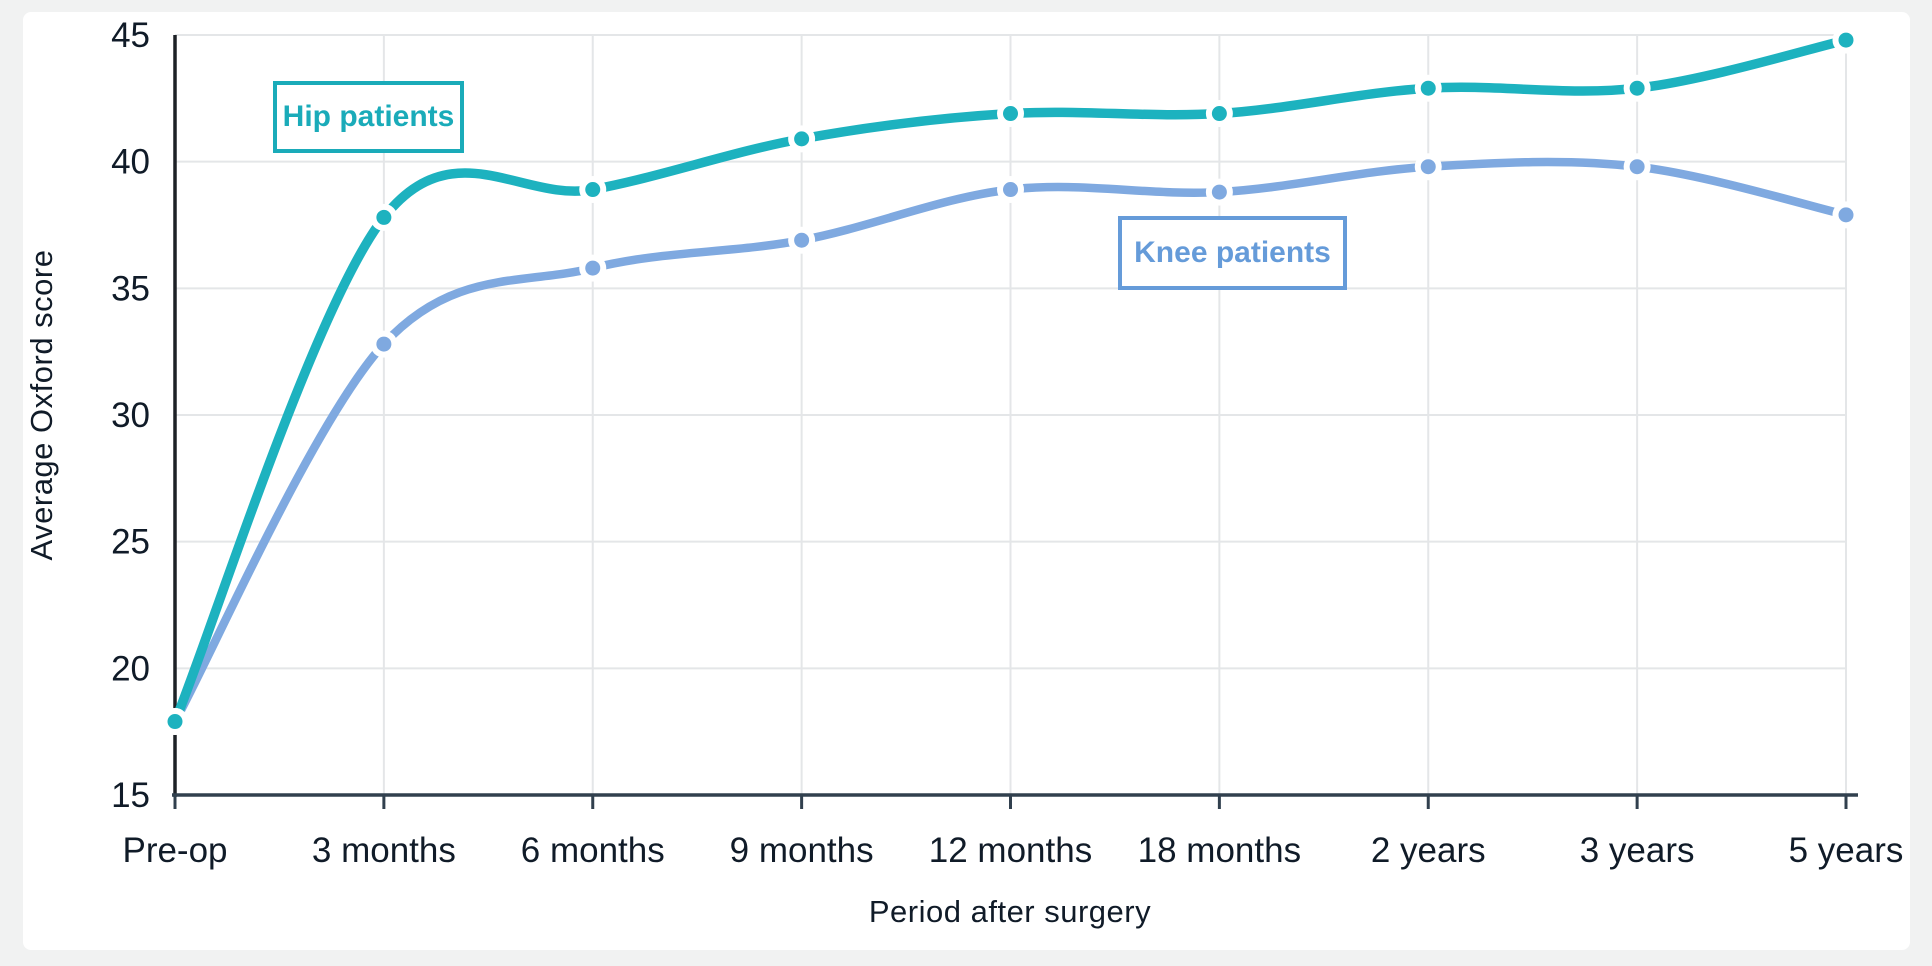 Image resolution: width=1932 pixels, height=966 pixels. I want to click on knee-series-annotation: Knee patients, so click(1232, 253).